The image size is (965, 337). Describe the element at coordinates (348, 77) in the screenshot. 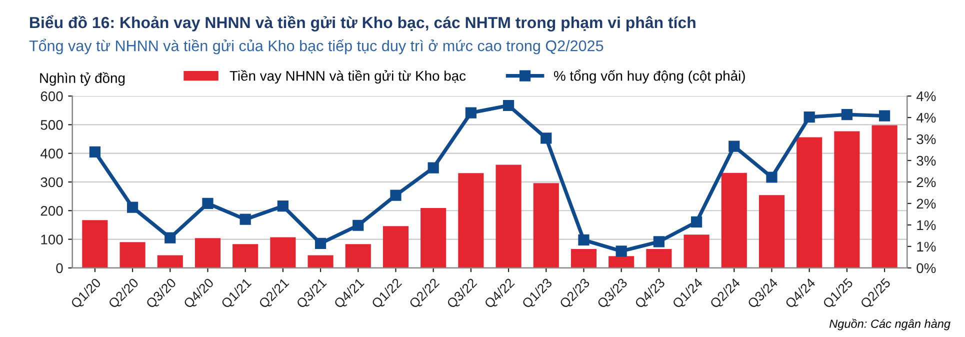

I see `legend-label: Tiền vay NHNN và tiền gửi từ Kho bạc` at that location.